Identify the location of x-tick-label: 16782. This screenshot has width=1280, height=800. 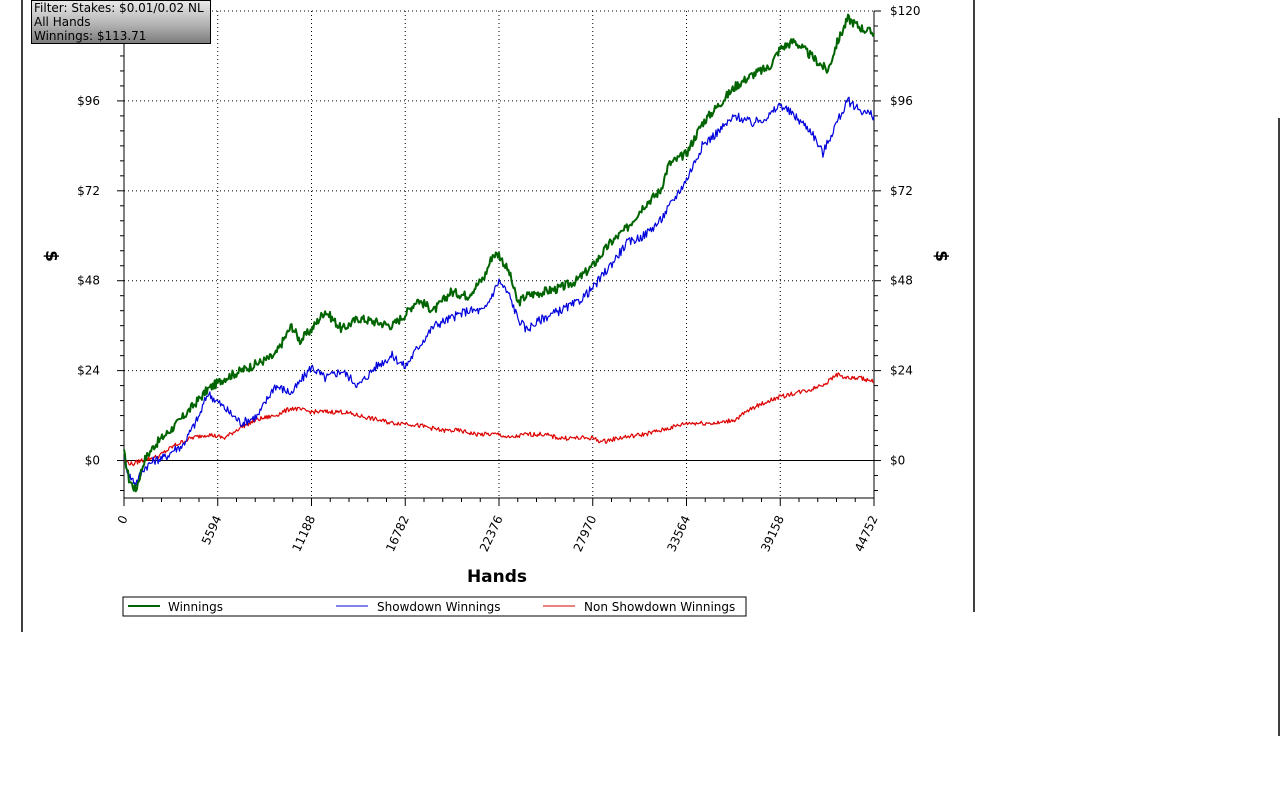
(397, 533).